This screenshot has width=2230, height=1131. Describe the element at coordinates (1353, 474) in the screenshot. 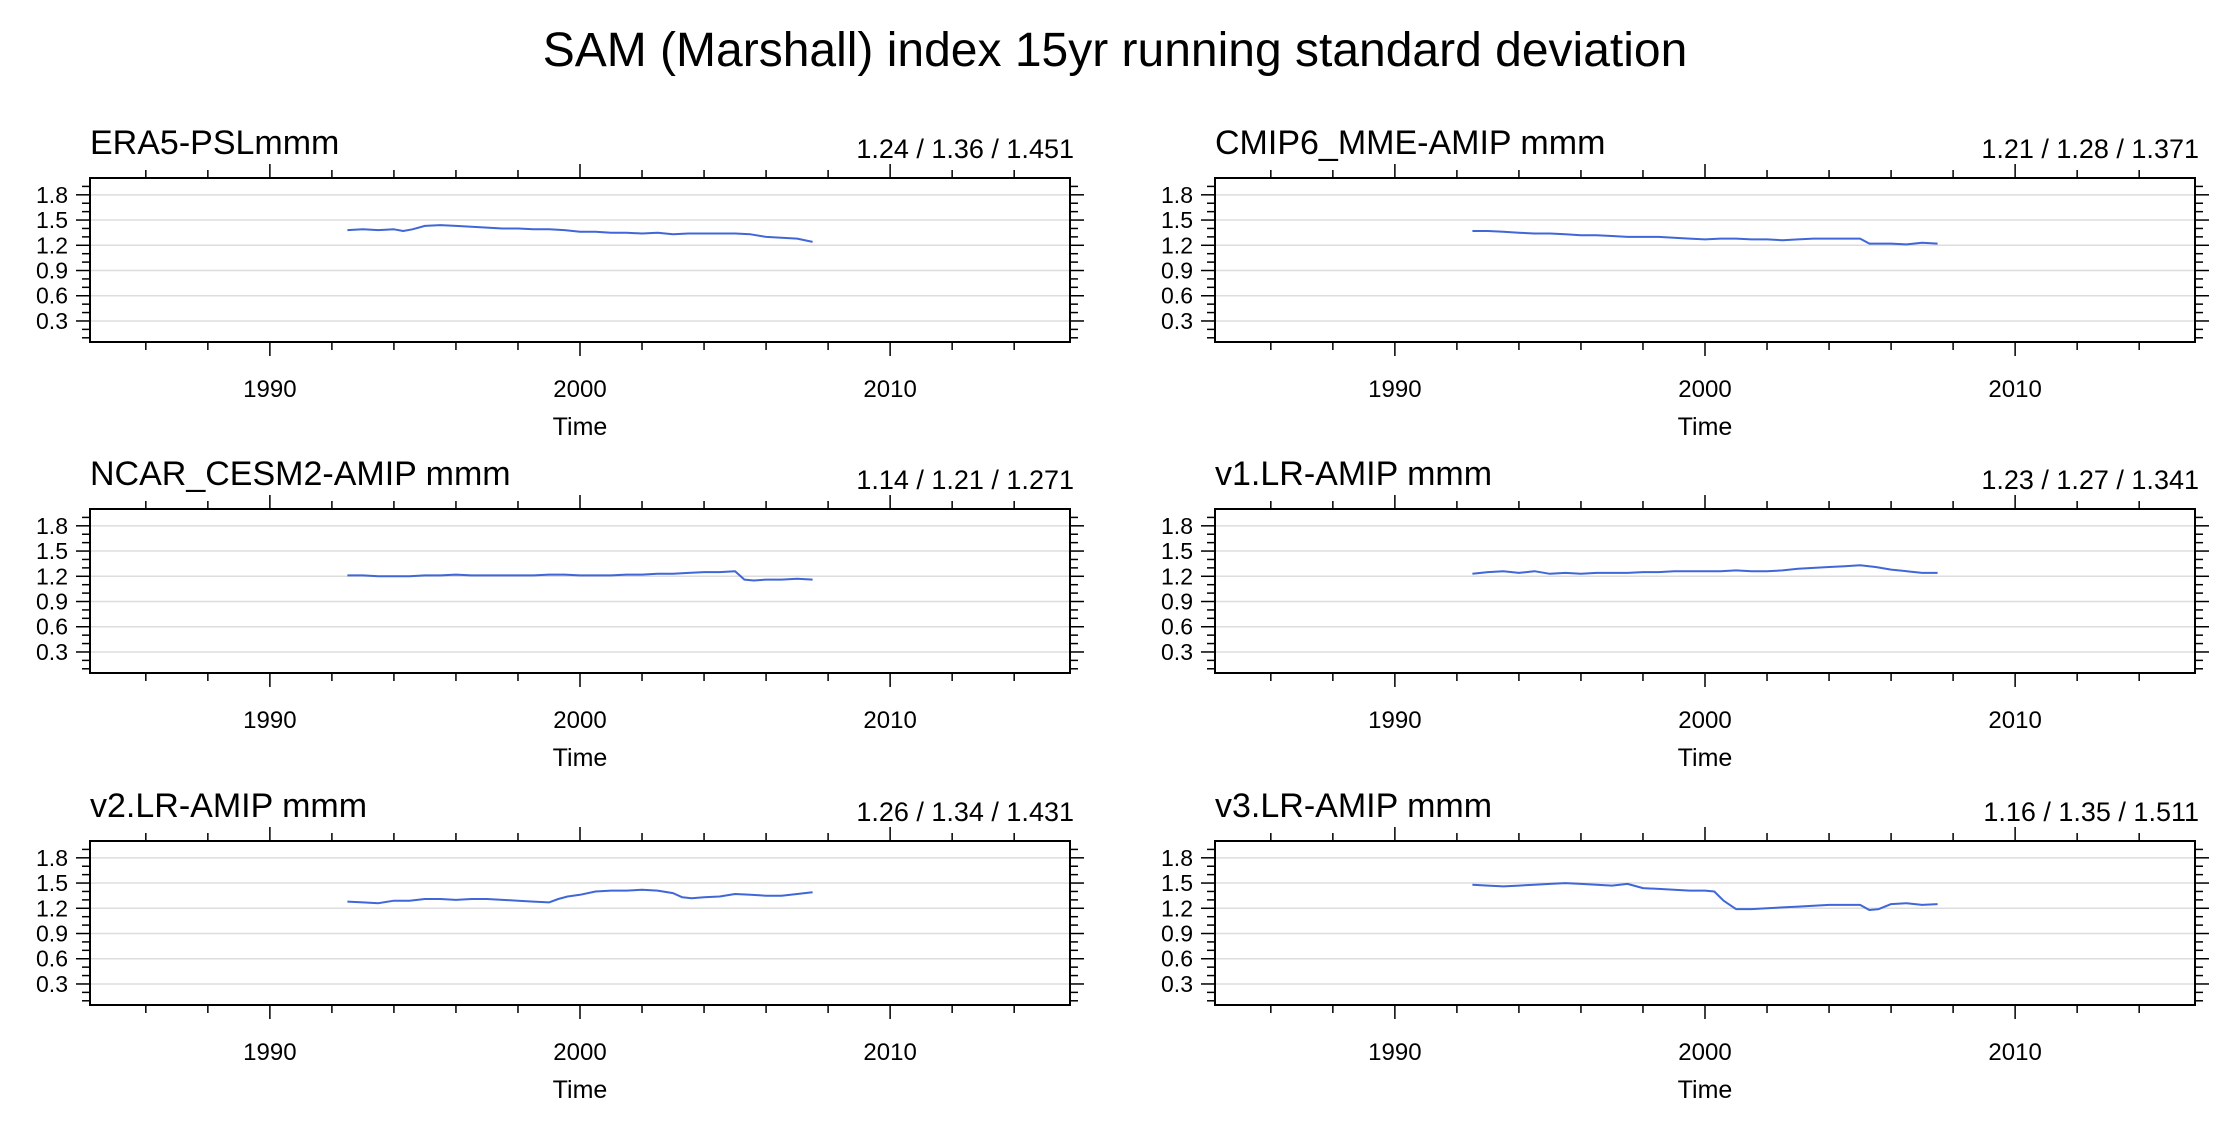

I see `panel-title: v1.LR-AMIP mmm` at that location.